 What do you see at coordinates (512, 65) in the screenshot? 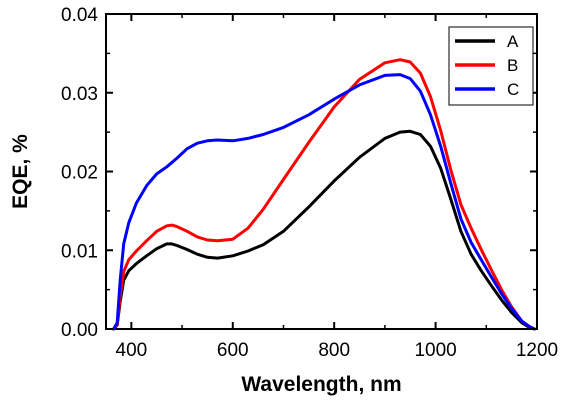
I see `legend-label-b: B` at bounding box center [512, 65].